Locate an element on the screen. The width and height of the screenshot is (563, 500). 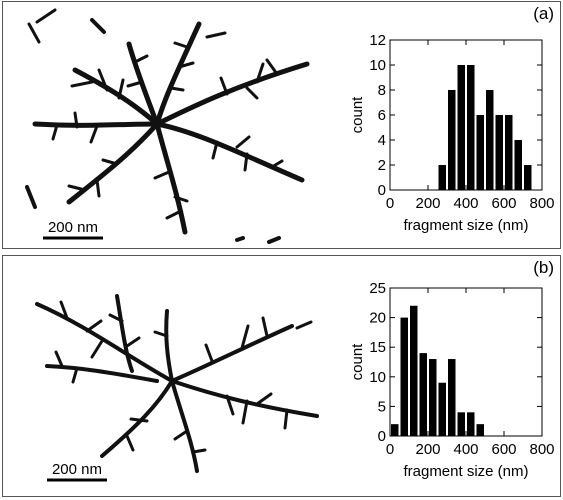
y-tick-label-a-5: 10 is located at coordinates (377, 65).